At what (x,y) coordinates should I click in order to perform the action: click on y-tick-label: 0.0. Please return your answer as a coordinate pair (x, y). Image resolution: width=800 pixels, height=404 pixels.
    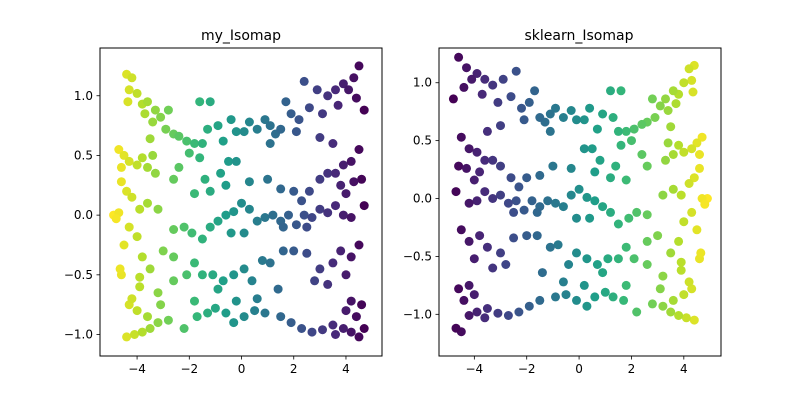
    Looking at the image, I should click on (83, 215).